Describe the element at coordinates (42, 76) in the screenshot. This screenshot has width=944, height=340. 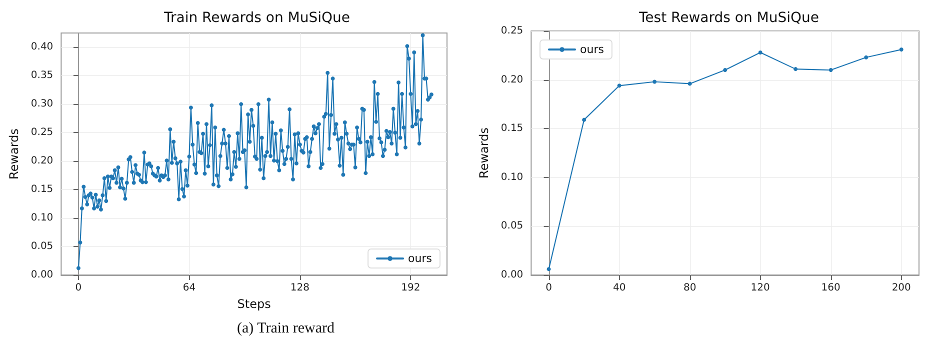
I see `y-tick-label: 0.35` at that location.